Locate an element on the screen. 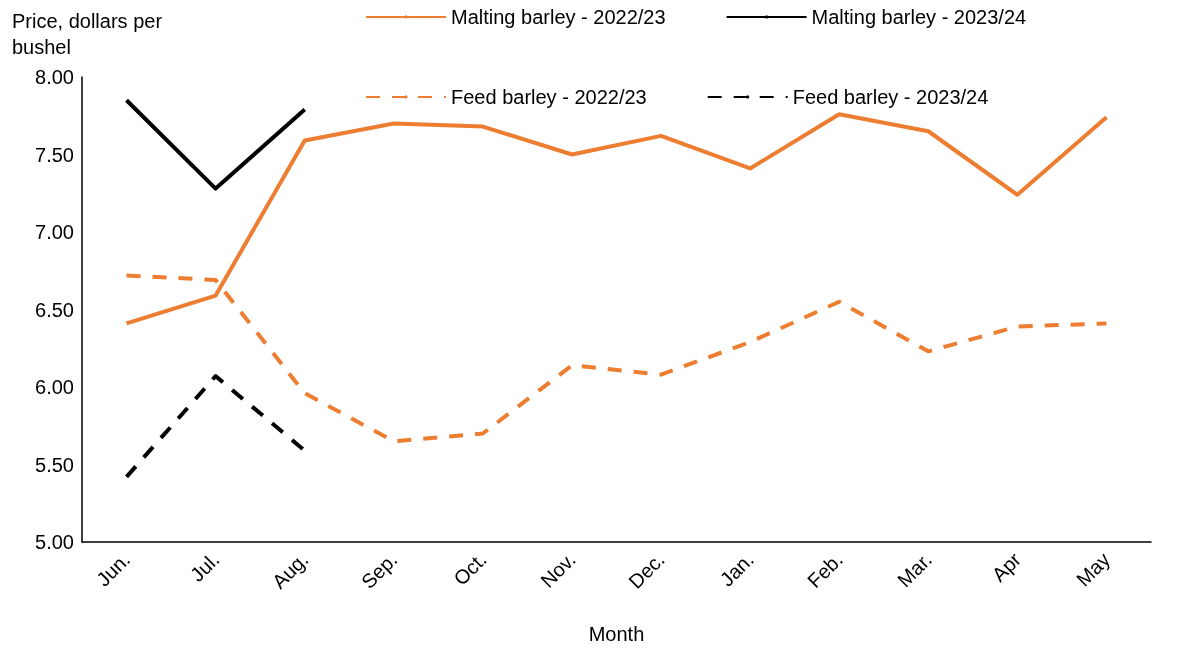 This screenshot has width=1181, height=649. y-tick-label: 6.50 is located at coordinates (54, 309).